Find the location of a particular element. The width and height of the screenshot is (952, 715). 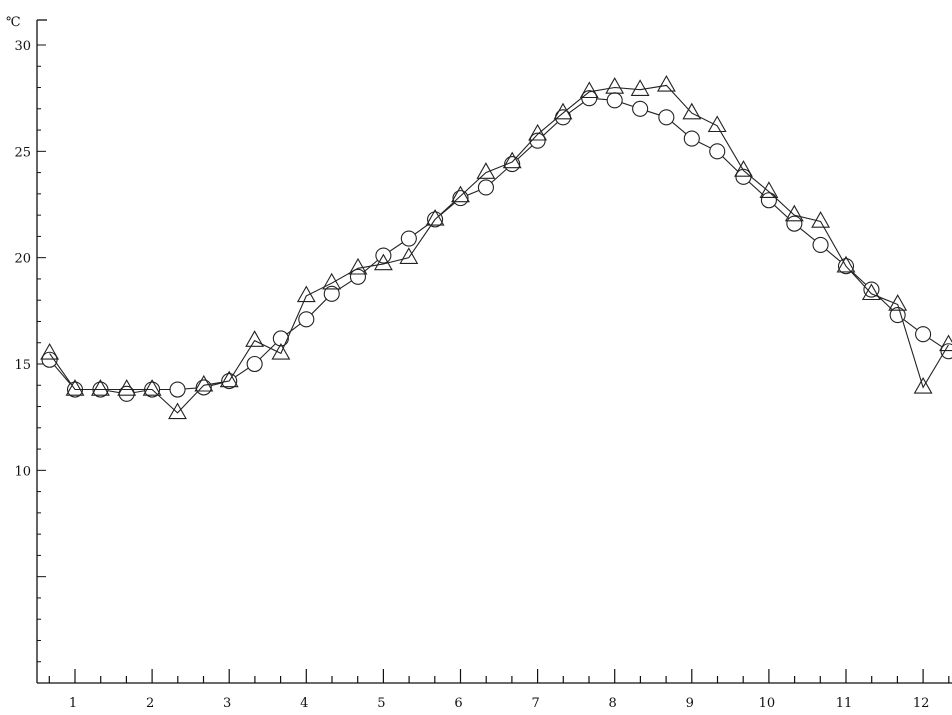

x-tick-label: 7 is located at coordinates (535, 703).